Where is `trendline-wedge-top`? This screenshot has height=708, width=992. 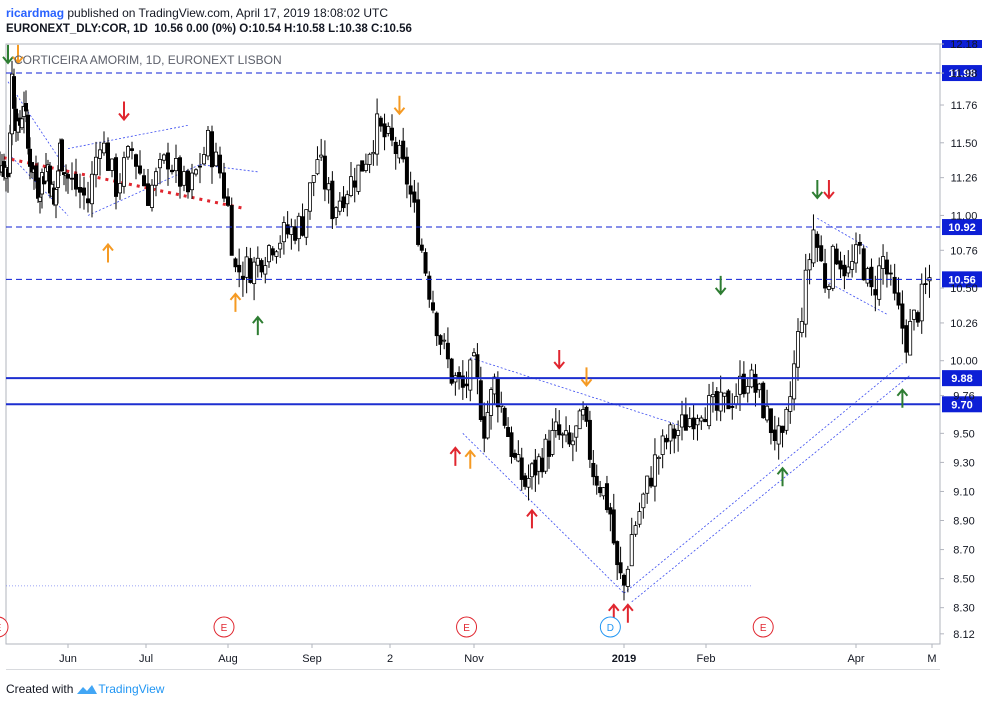
trendline-wedge-top is located at coordinates (576, 392).